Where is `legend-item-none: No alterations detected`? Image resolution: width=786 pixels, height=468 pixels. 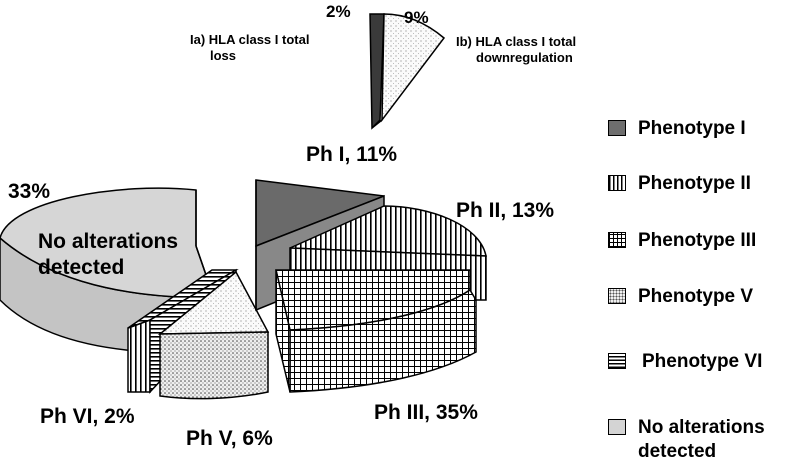 legend-item-none: No alterations detected is located at coordinates (686, 440).